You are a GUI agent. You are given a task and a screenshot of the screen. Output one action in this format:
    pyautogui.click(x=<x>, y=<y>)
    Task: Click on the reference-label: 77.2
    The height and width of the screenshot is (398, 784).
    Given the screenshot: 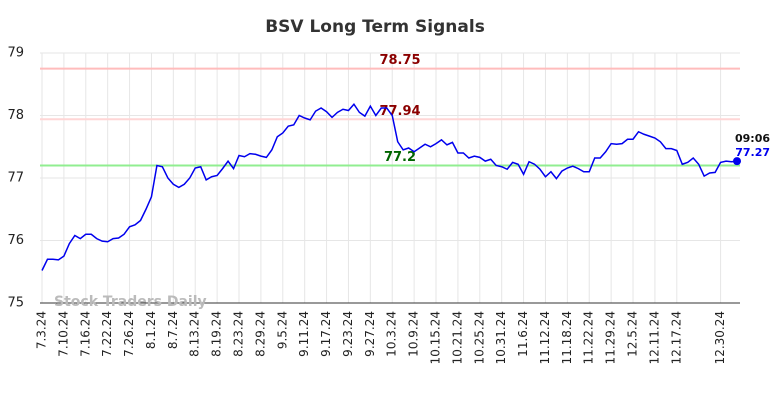 What is the action you would take?
    pyautogui.click(x=400, y=157)
    